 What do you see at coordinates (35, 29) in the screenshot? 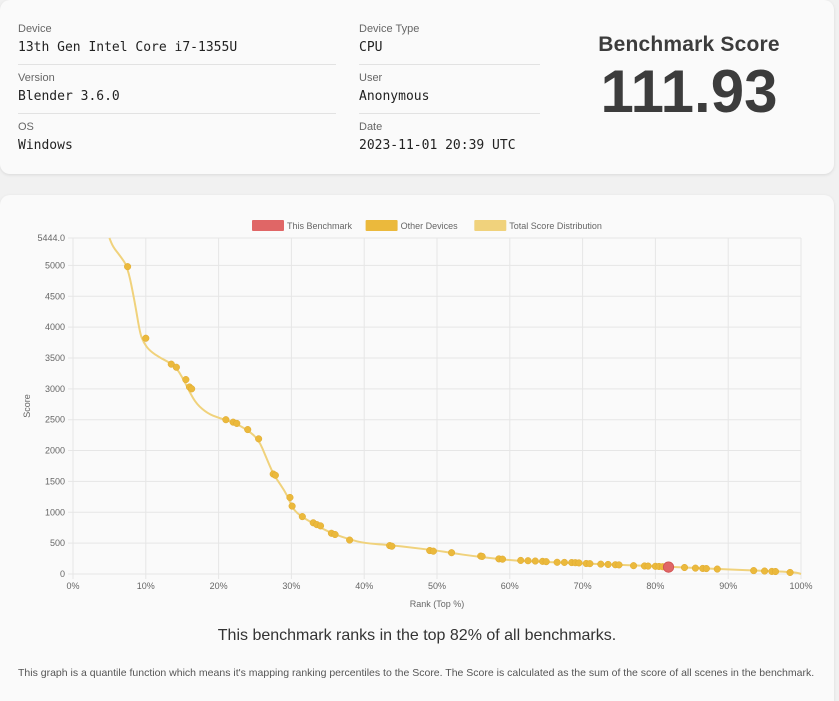
I see `device-label: Device` at bounding box center [35, 29].